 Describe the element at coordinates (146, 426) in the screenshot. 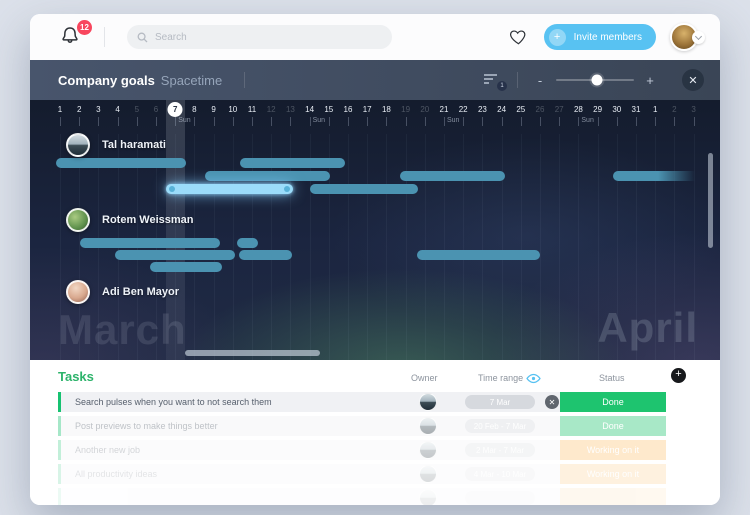

I see `task-name: Post previews to make things better` at that location.